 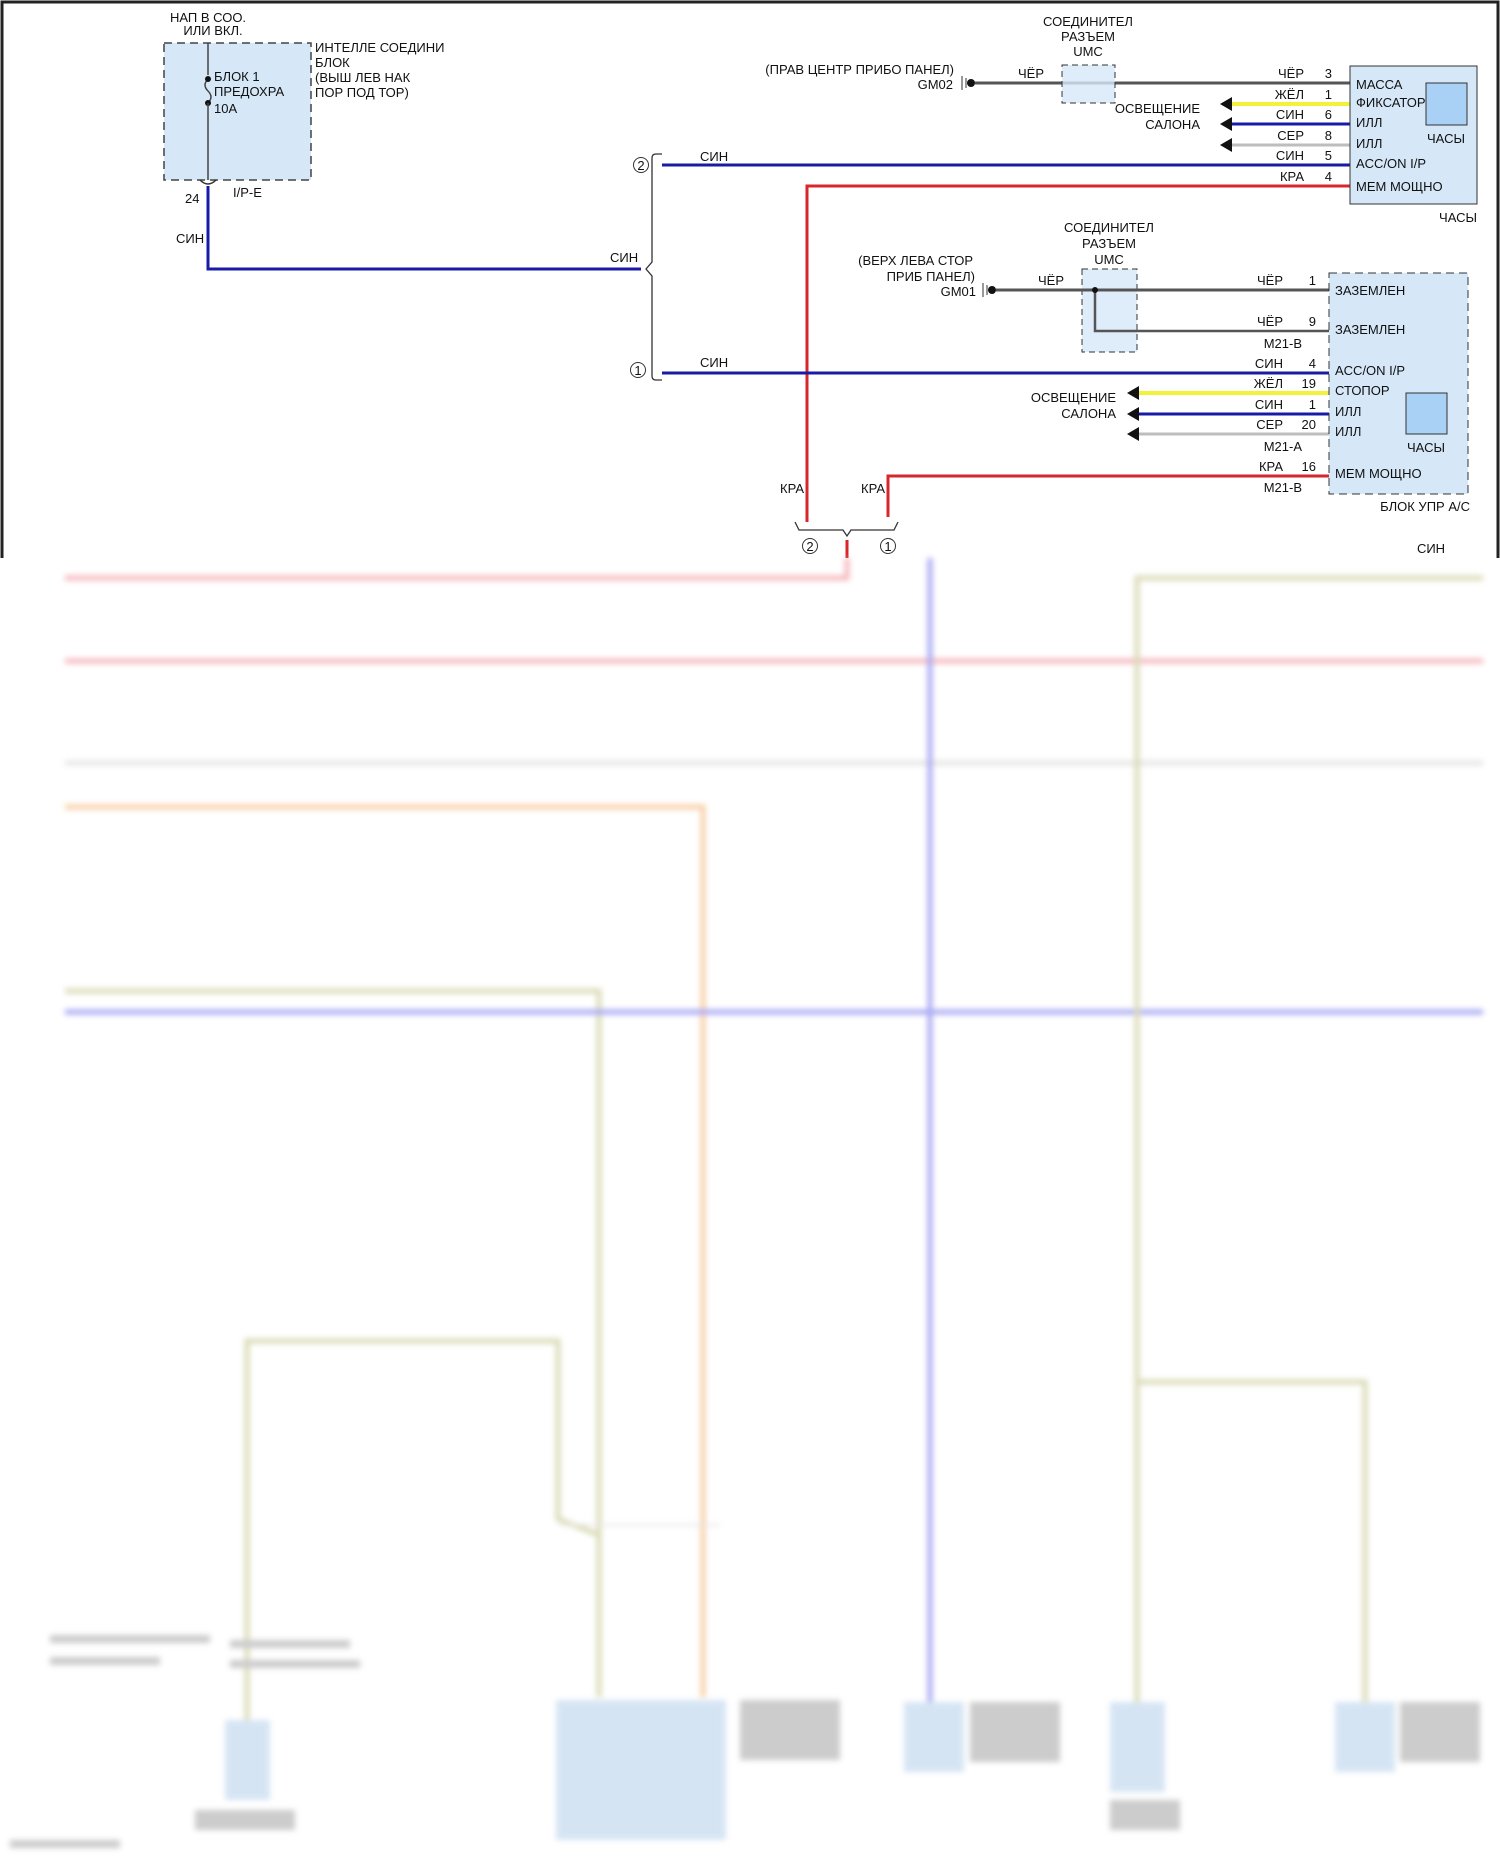 What do you see at coordinates (423, 228) in the screenshot?
I see `wire-blue` at bounding box center [423, 228].